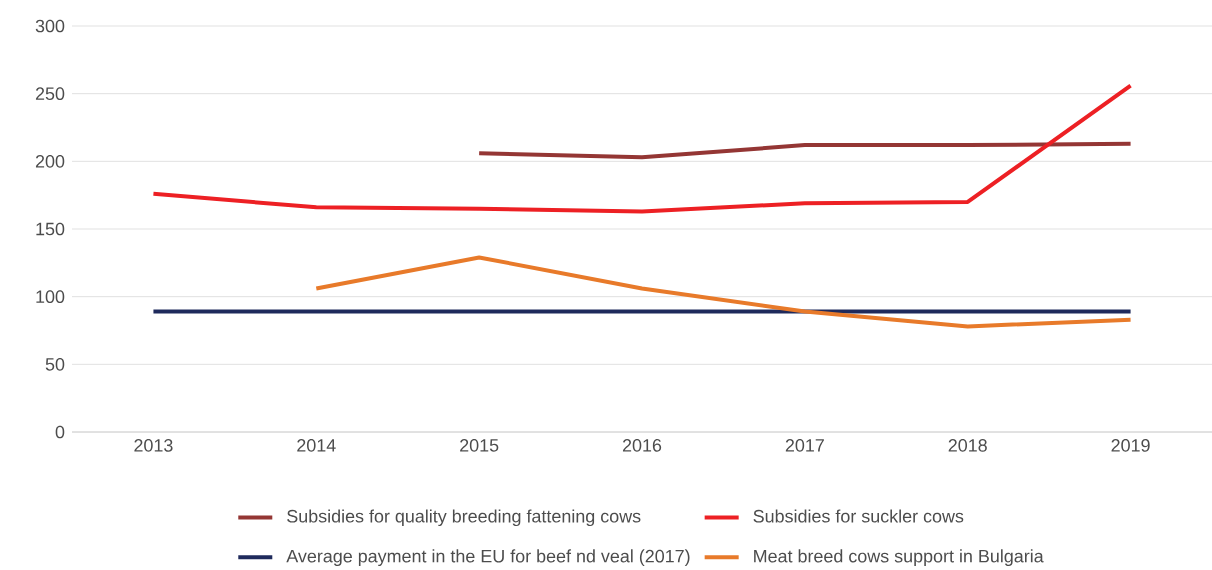 The width and height of the screenshot is (1212, 570). Describe the element at coordinates (50, 94) in the screenshot. I see `y-tick-label: 250` at that location.